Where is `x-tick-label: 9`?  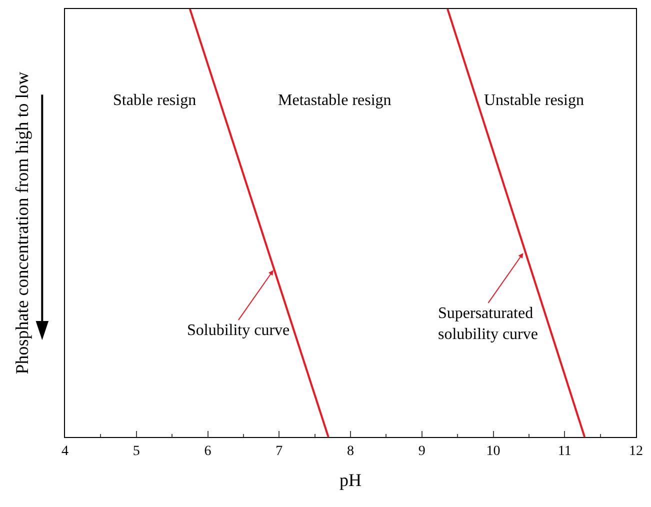
x-tick-label: 9 is located at coordinates (422, 451).